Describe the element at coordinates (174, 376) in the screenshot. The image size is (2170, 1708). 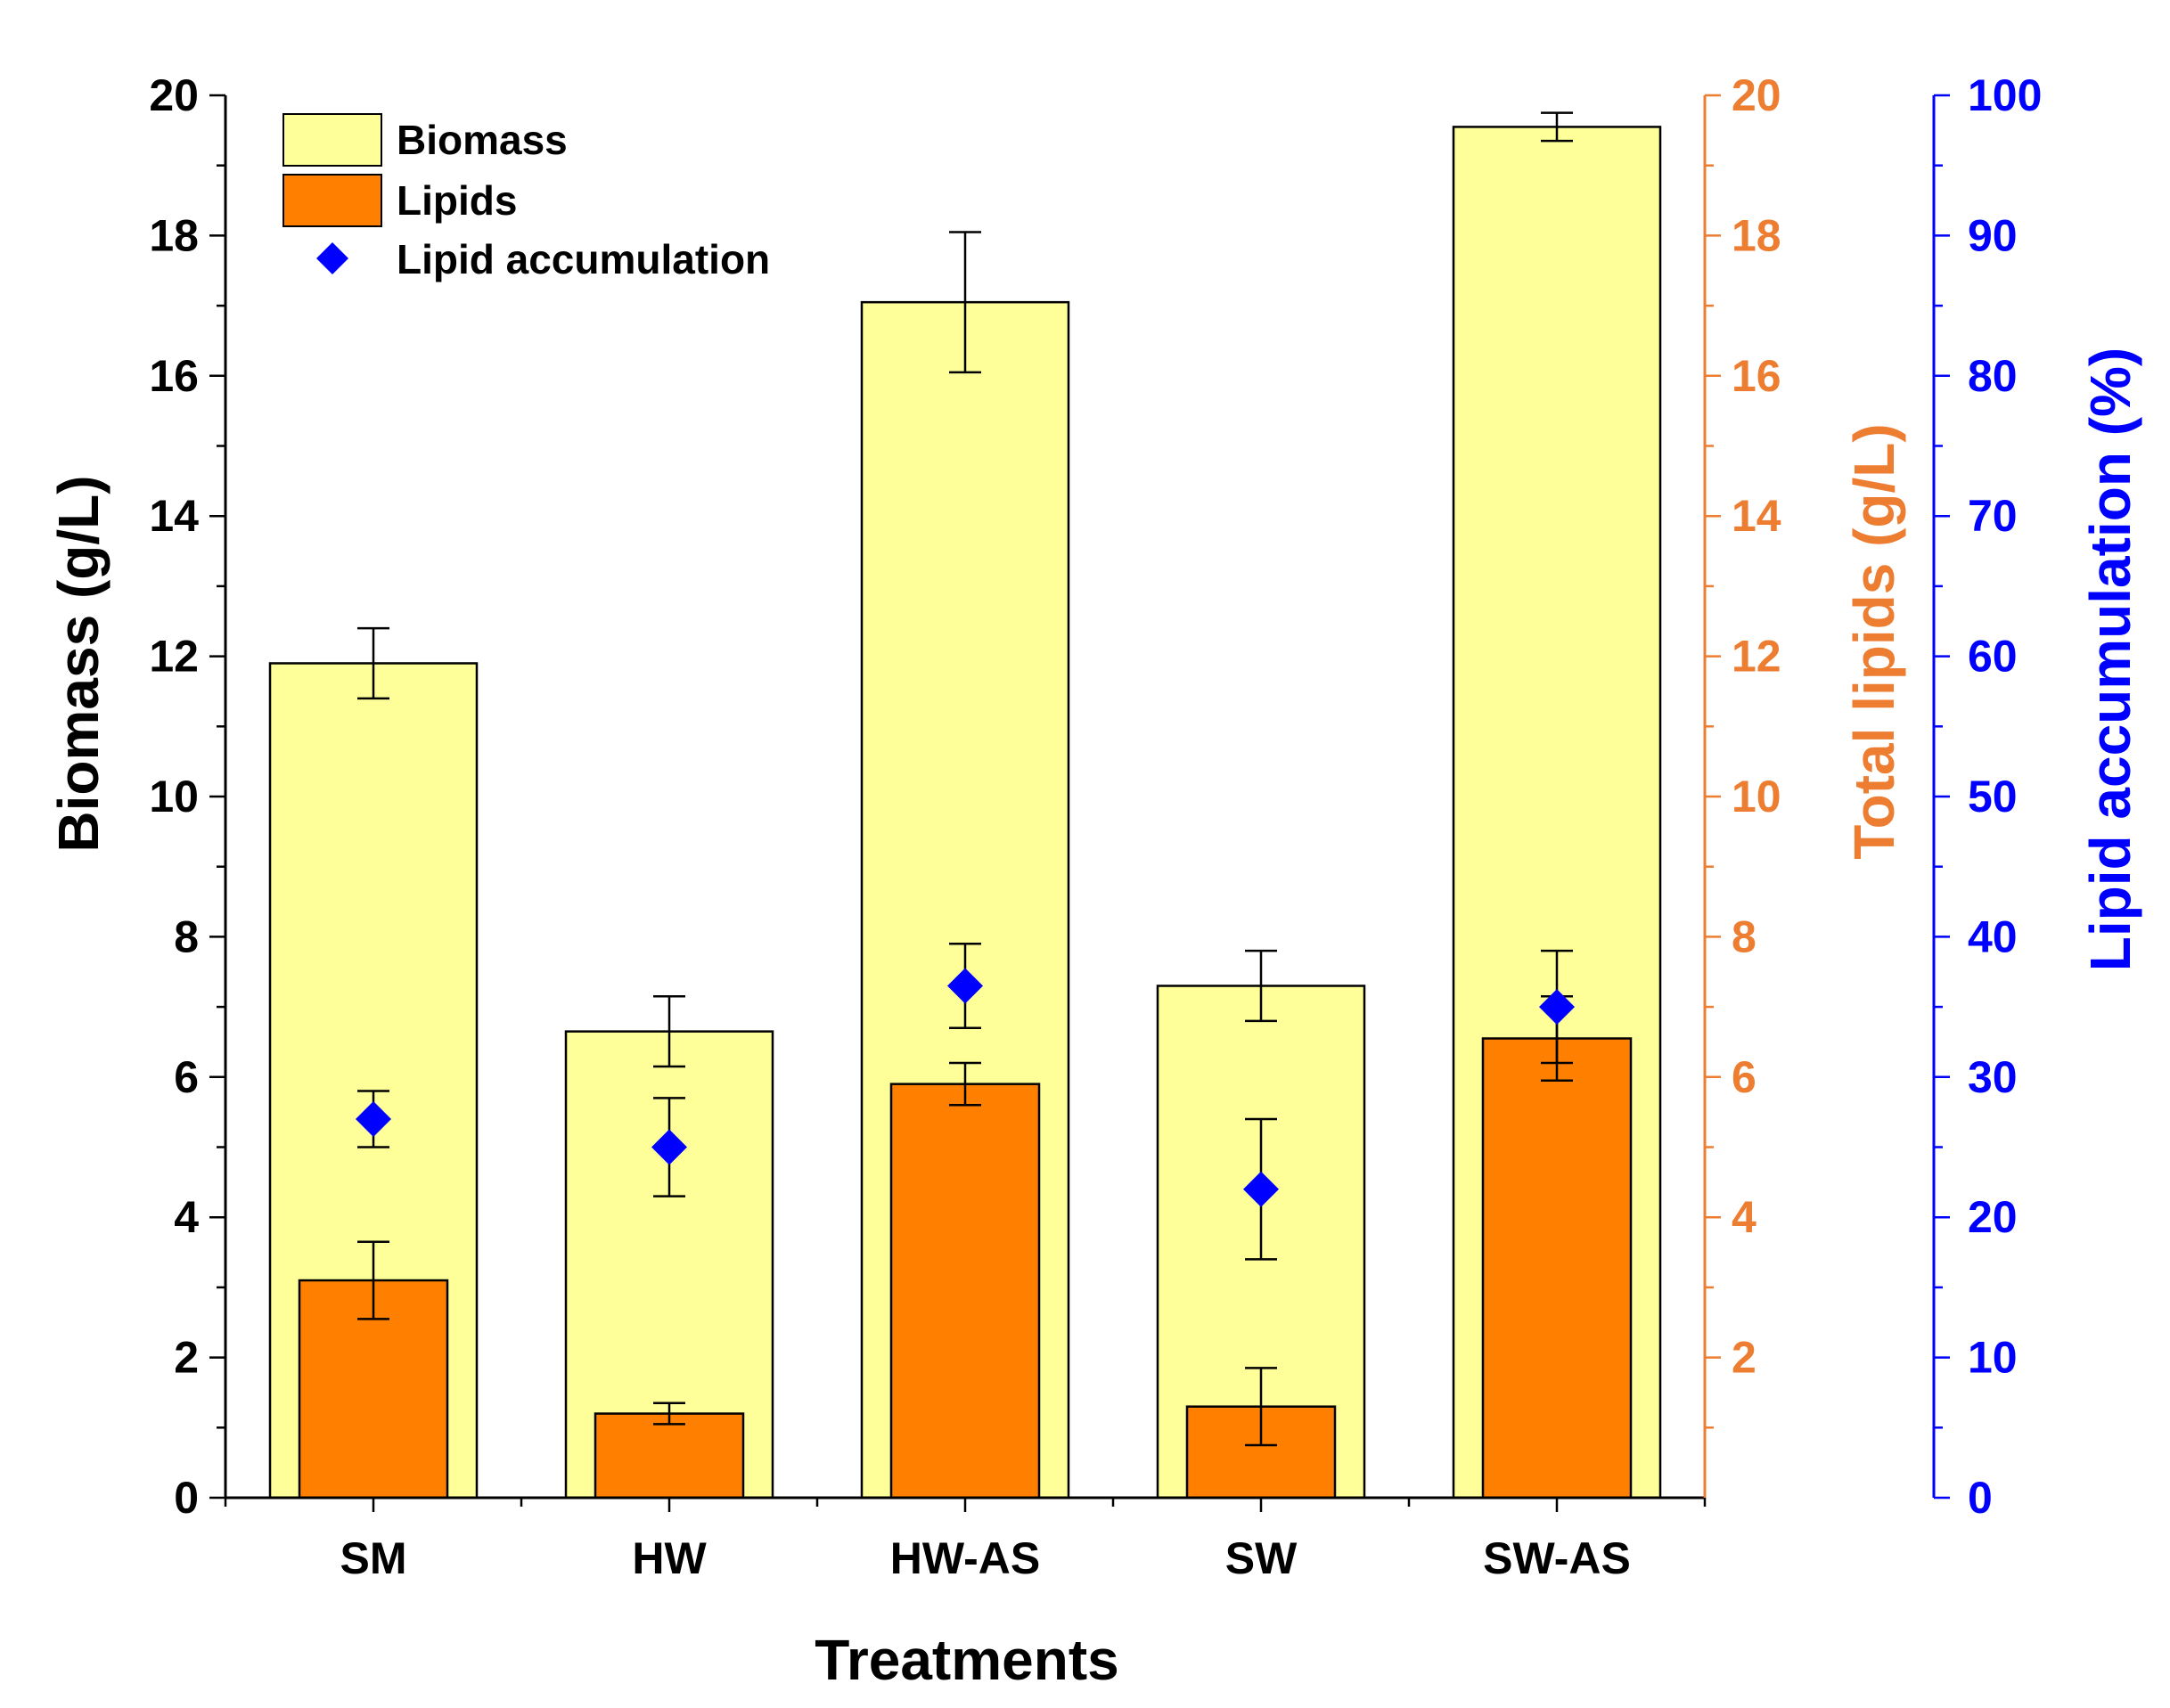
I see `y-tick-label: 16` at that location.